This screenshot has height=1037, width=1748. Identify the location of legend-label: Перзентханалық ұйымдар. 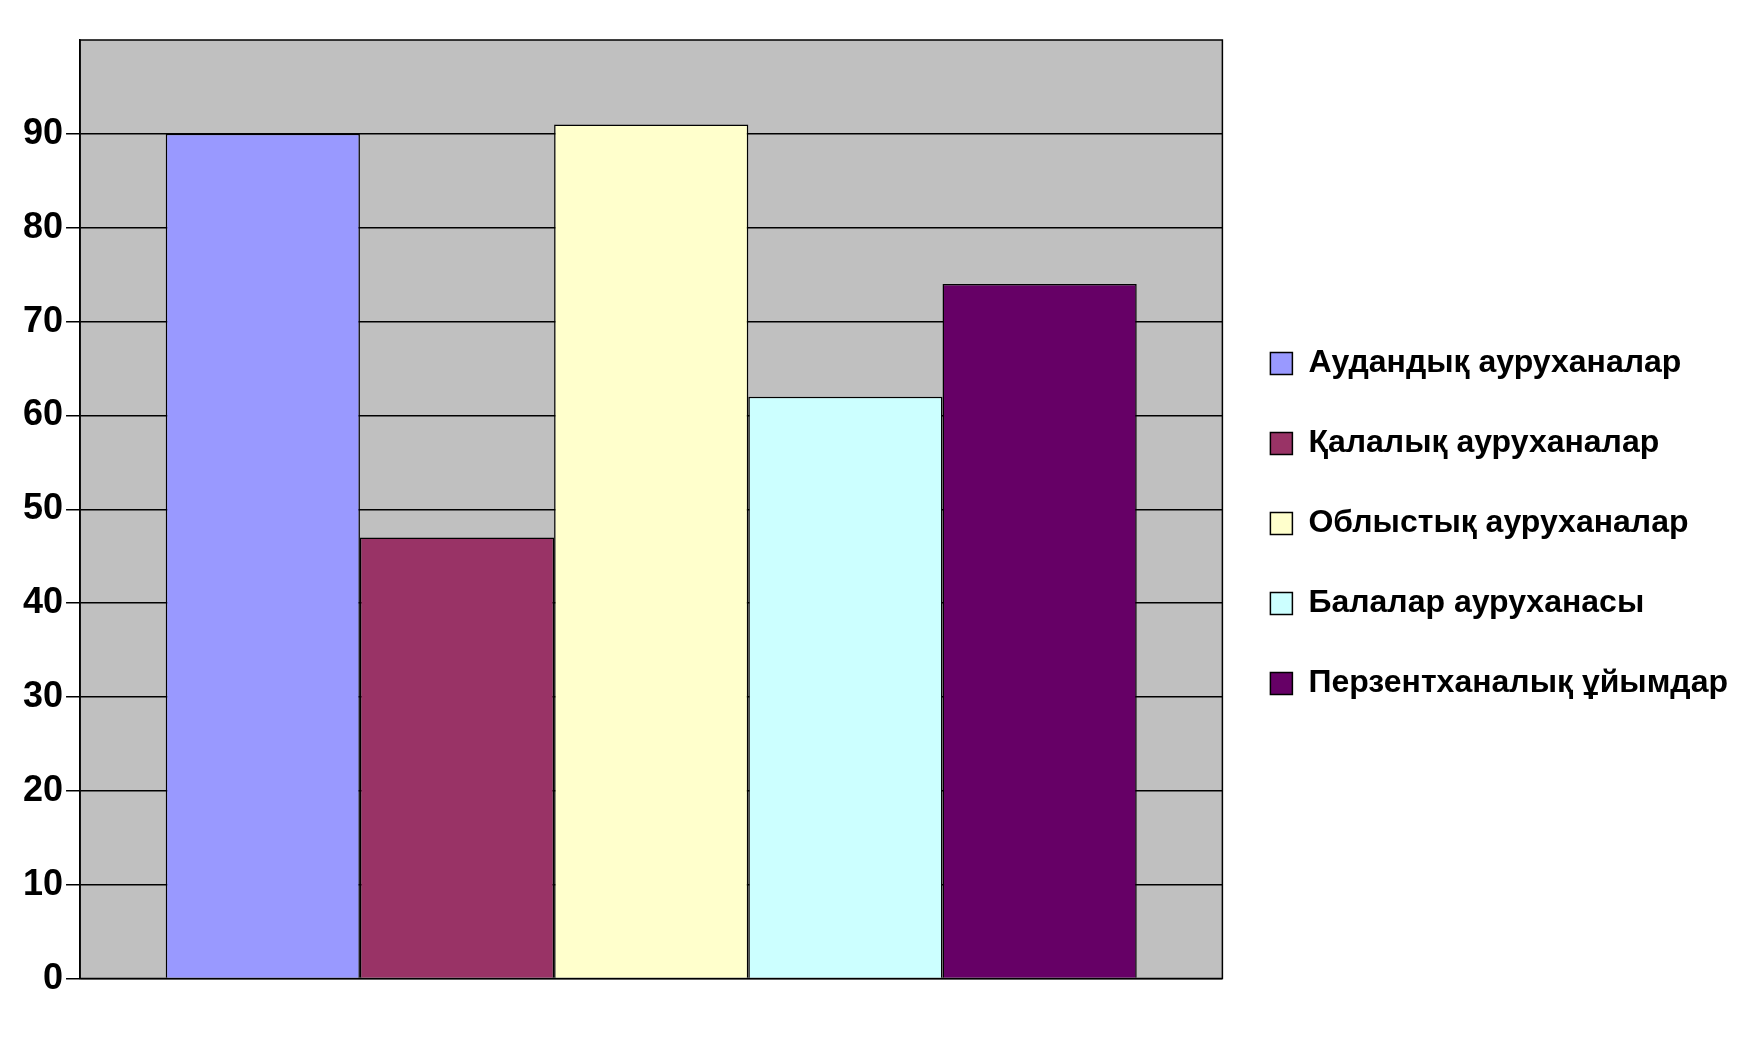
(1518, 681).